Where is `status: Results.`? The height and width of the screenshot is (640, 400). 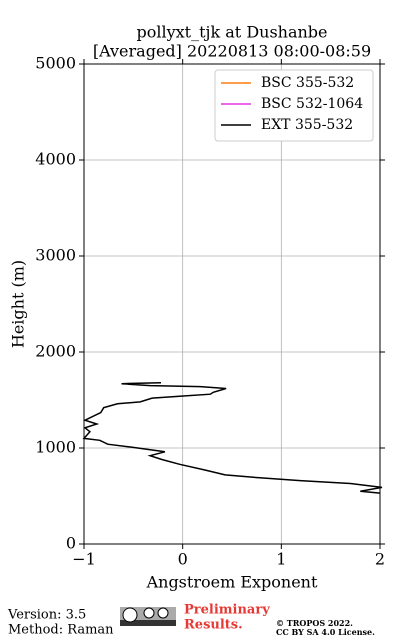
status: Results. is located at coordinates (213, 625).